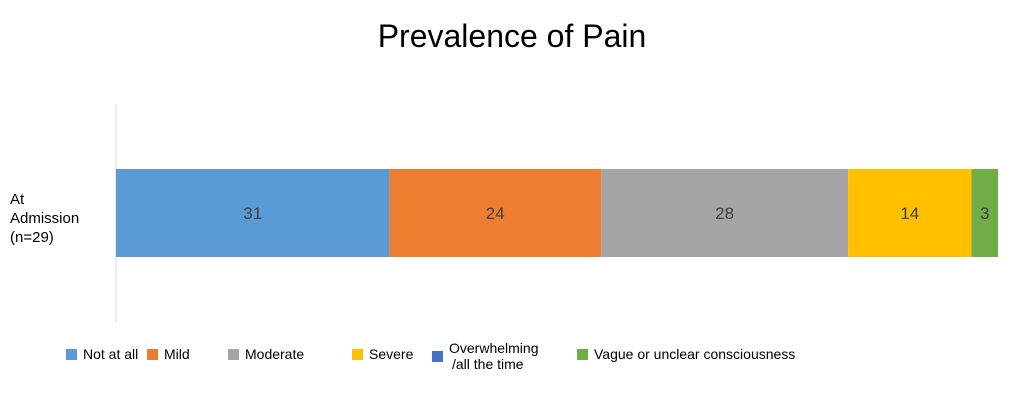 The width and height of the screenshot is (1024, 404). I want to click on legend-item: Vague or unclear consciousness, so click(686, 354).